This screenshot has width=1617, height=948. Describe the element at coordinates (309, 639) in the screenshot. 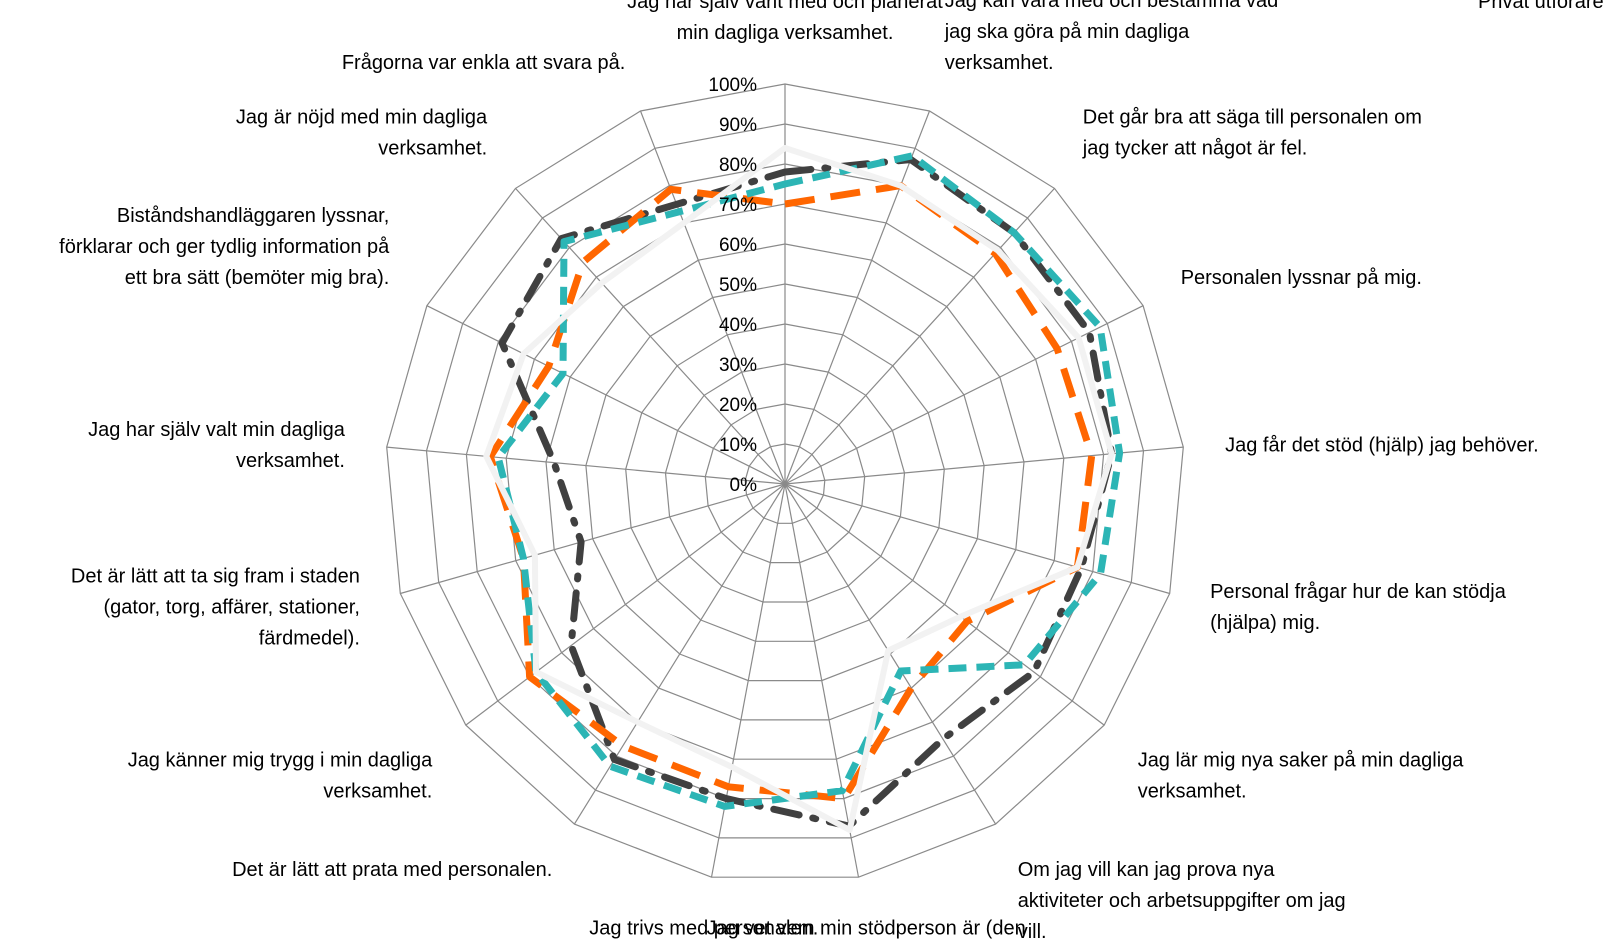

I see `category-label-line: färdmedel).` at that location.